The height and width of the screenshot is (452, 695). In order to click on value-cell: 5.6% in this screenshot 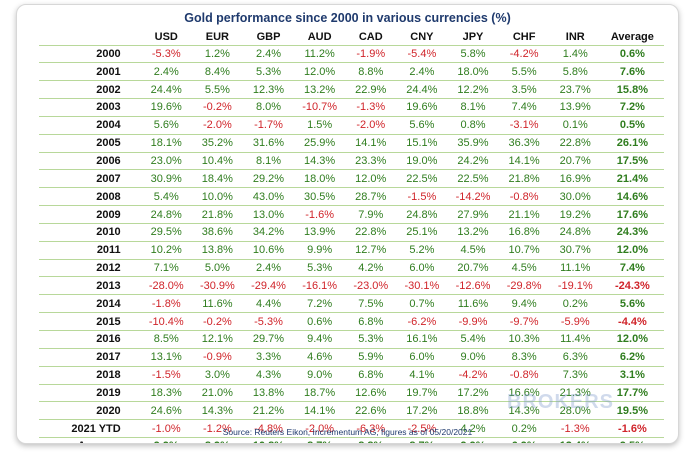, I will do `click(166, 125)`.